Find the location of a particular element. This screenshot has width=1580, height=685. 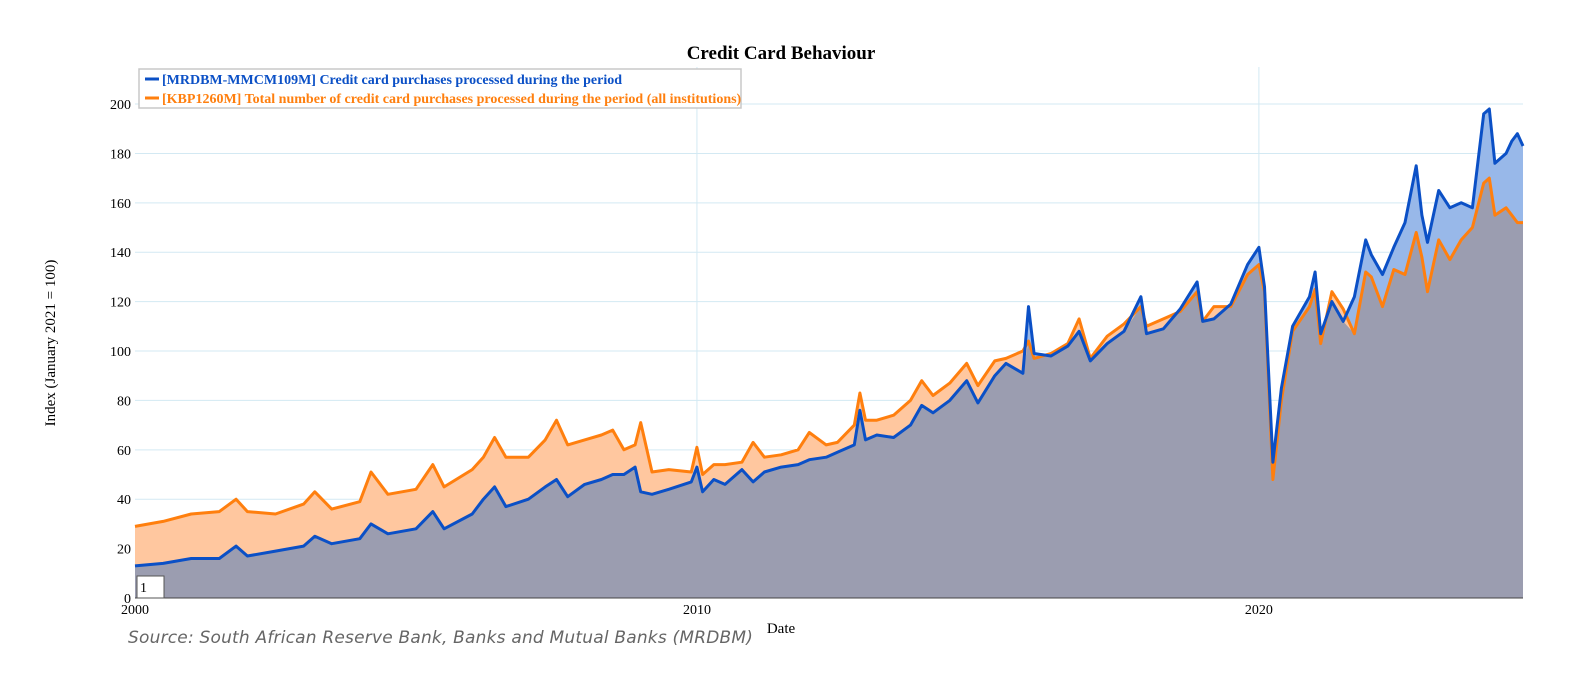

y-tick-label: 100 is located at coordinates (120, 352).